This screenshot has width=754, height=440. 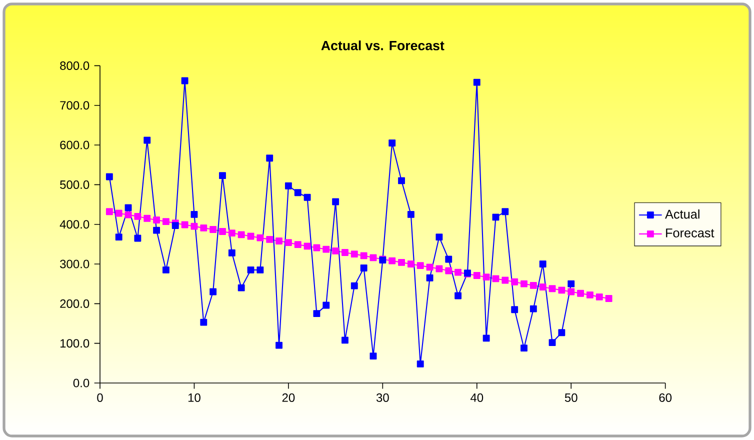 I want to click on y-tick-label: 500.0, so click(x=75, y=184).